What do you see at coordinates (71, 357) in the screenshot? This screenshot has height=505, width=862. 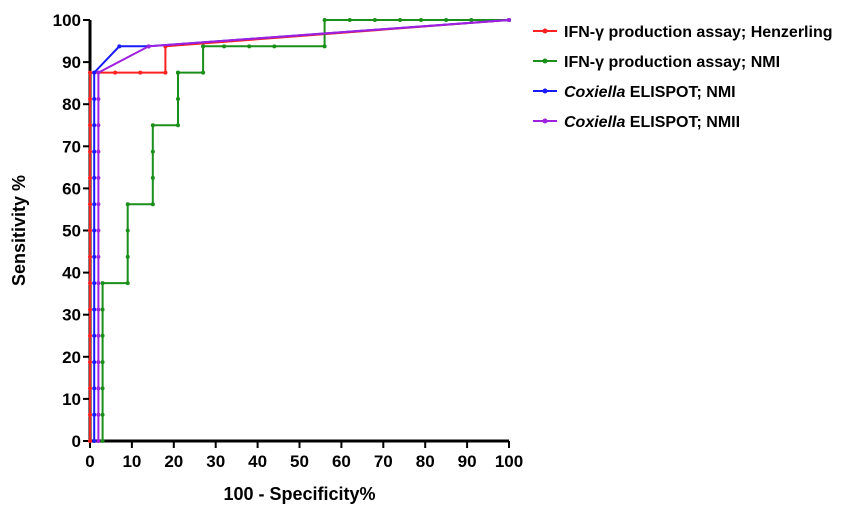 I see `y-tick-label: 20` at bounding box center [71, 357].